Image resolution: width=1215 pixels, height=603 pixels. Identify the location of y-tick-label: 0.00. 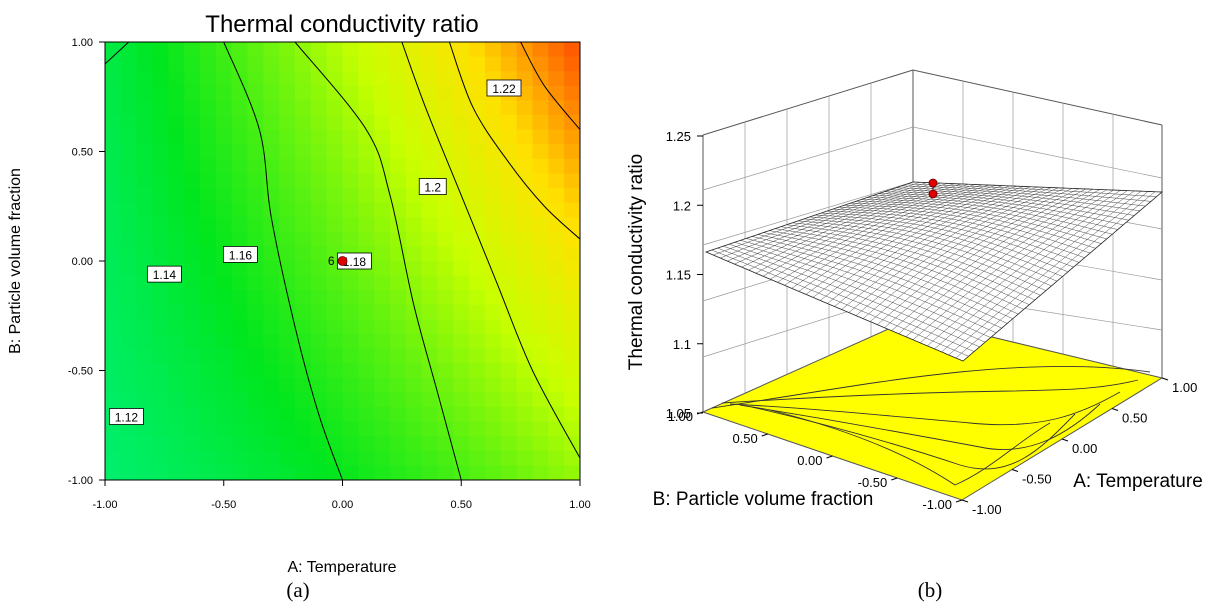
(82, 262).